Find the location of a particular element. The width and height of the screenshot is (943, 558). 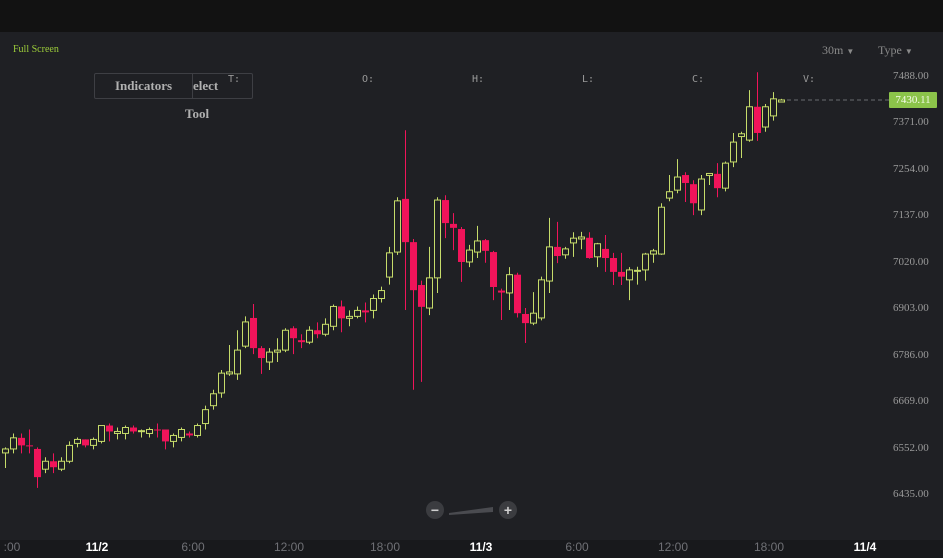

zoom-slider is located at coordinates (471, 511).